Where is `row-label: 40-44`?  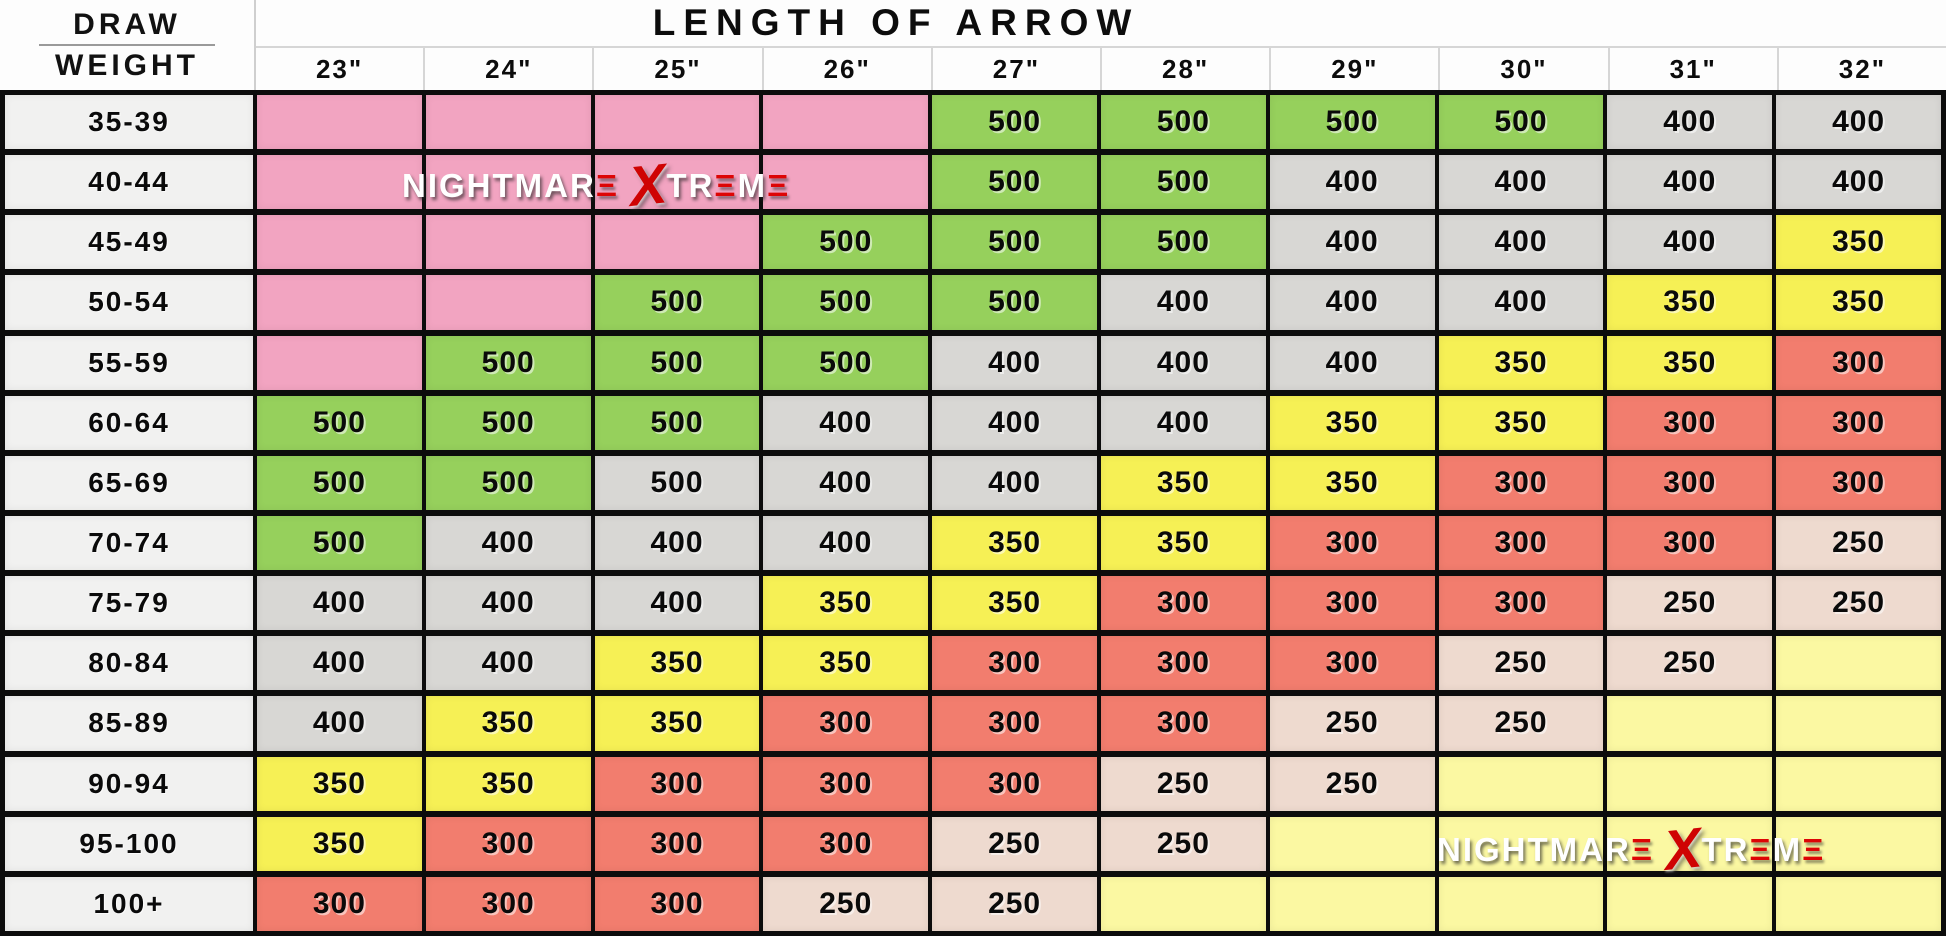
row-label: 40-44 is located at coordinates (129, 182).